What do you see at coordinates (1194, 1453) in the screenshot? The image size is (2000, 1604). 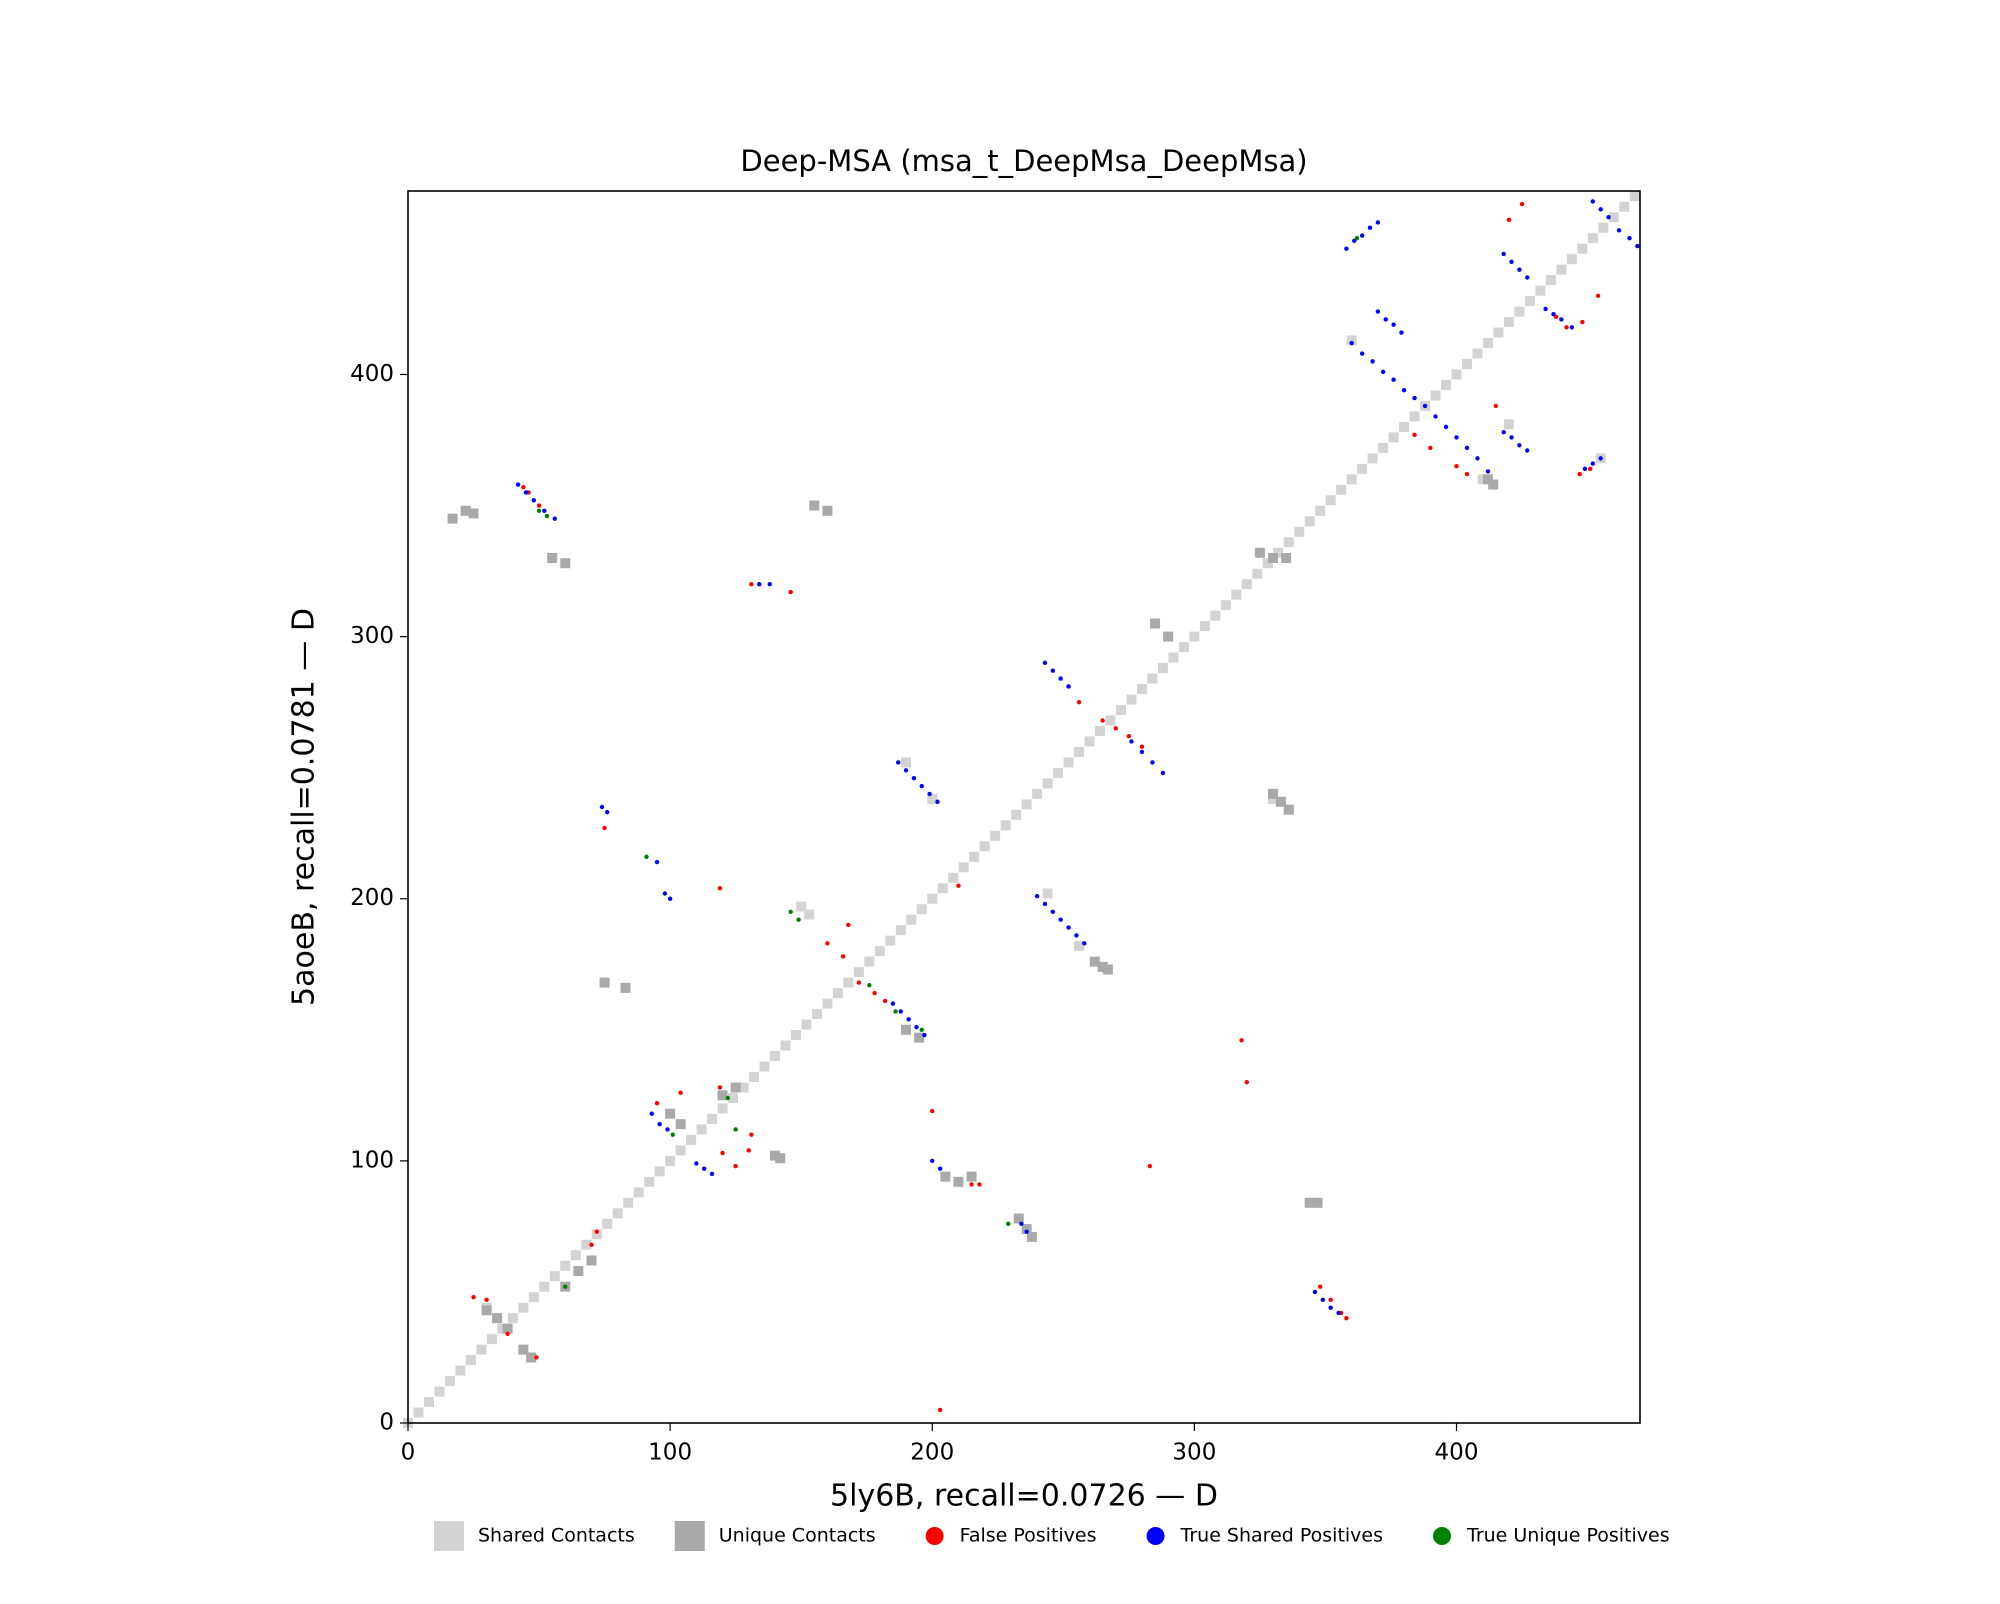 I see `x-tick-label: 300` at bounding box center [1194, 1453].